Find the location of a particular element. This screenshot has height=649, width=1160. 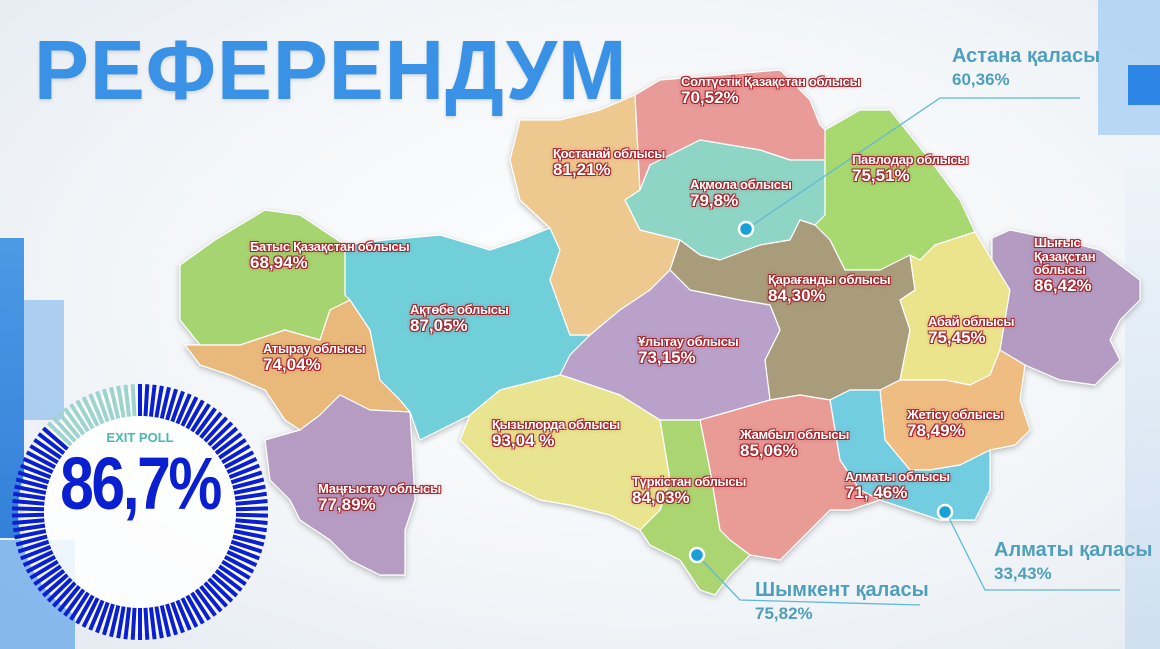

region-mangystau is located at coordinates (340, 485).